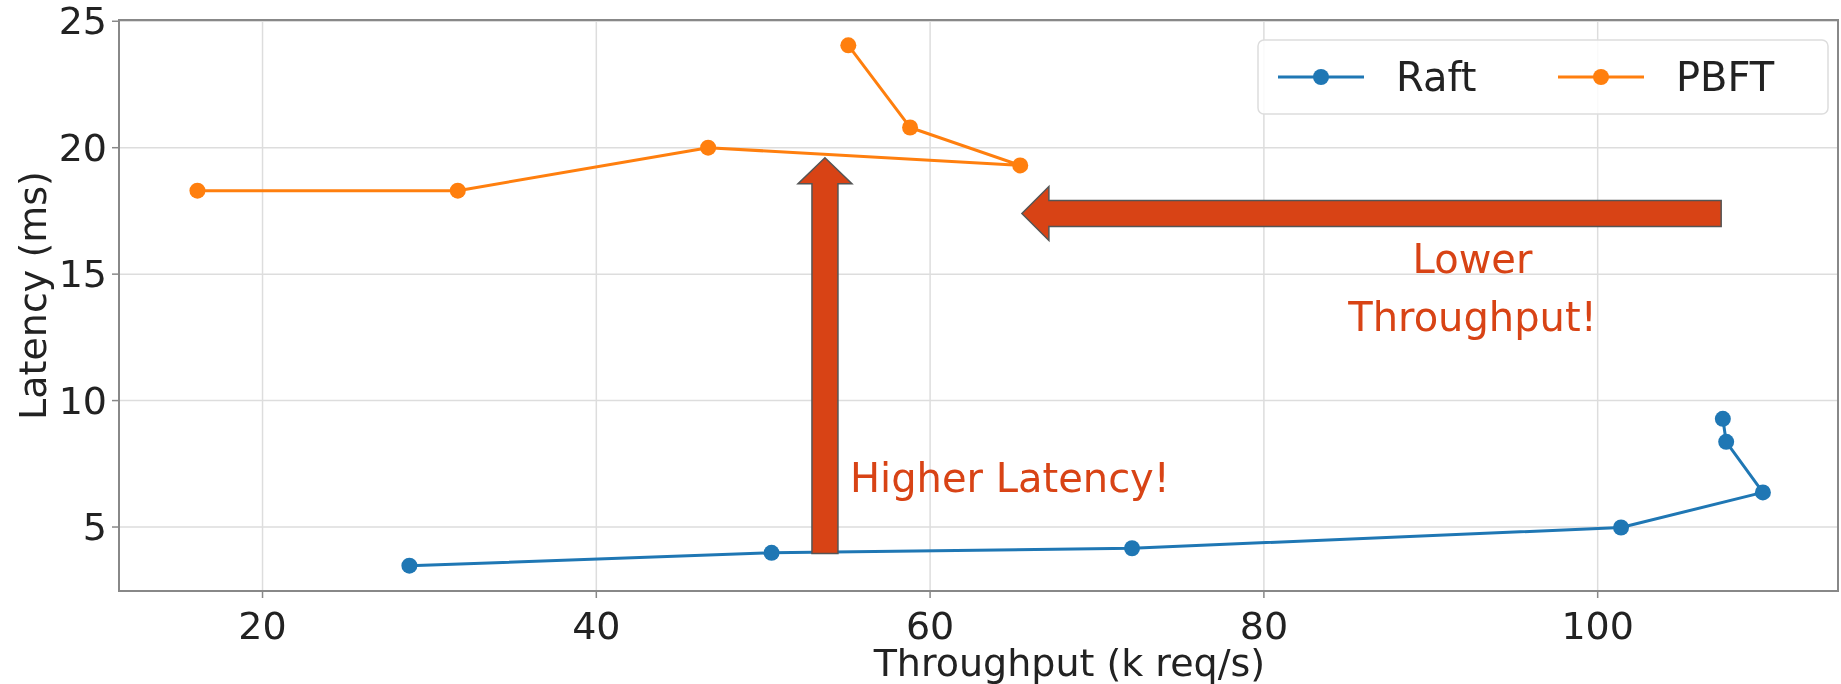 The image size is (1841, 684). What do you see at coordinates (94, 527) in the screenshot?
I see `y-tick-label: 5` at bounding box center [94, 527].